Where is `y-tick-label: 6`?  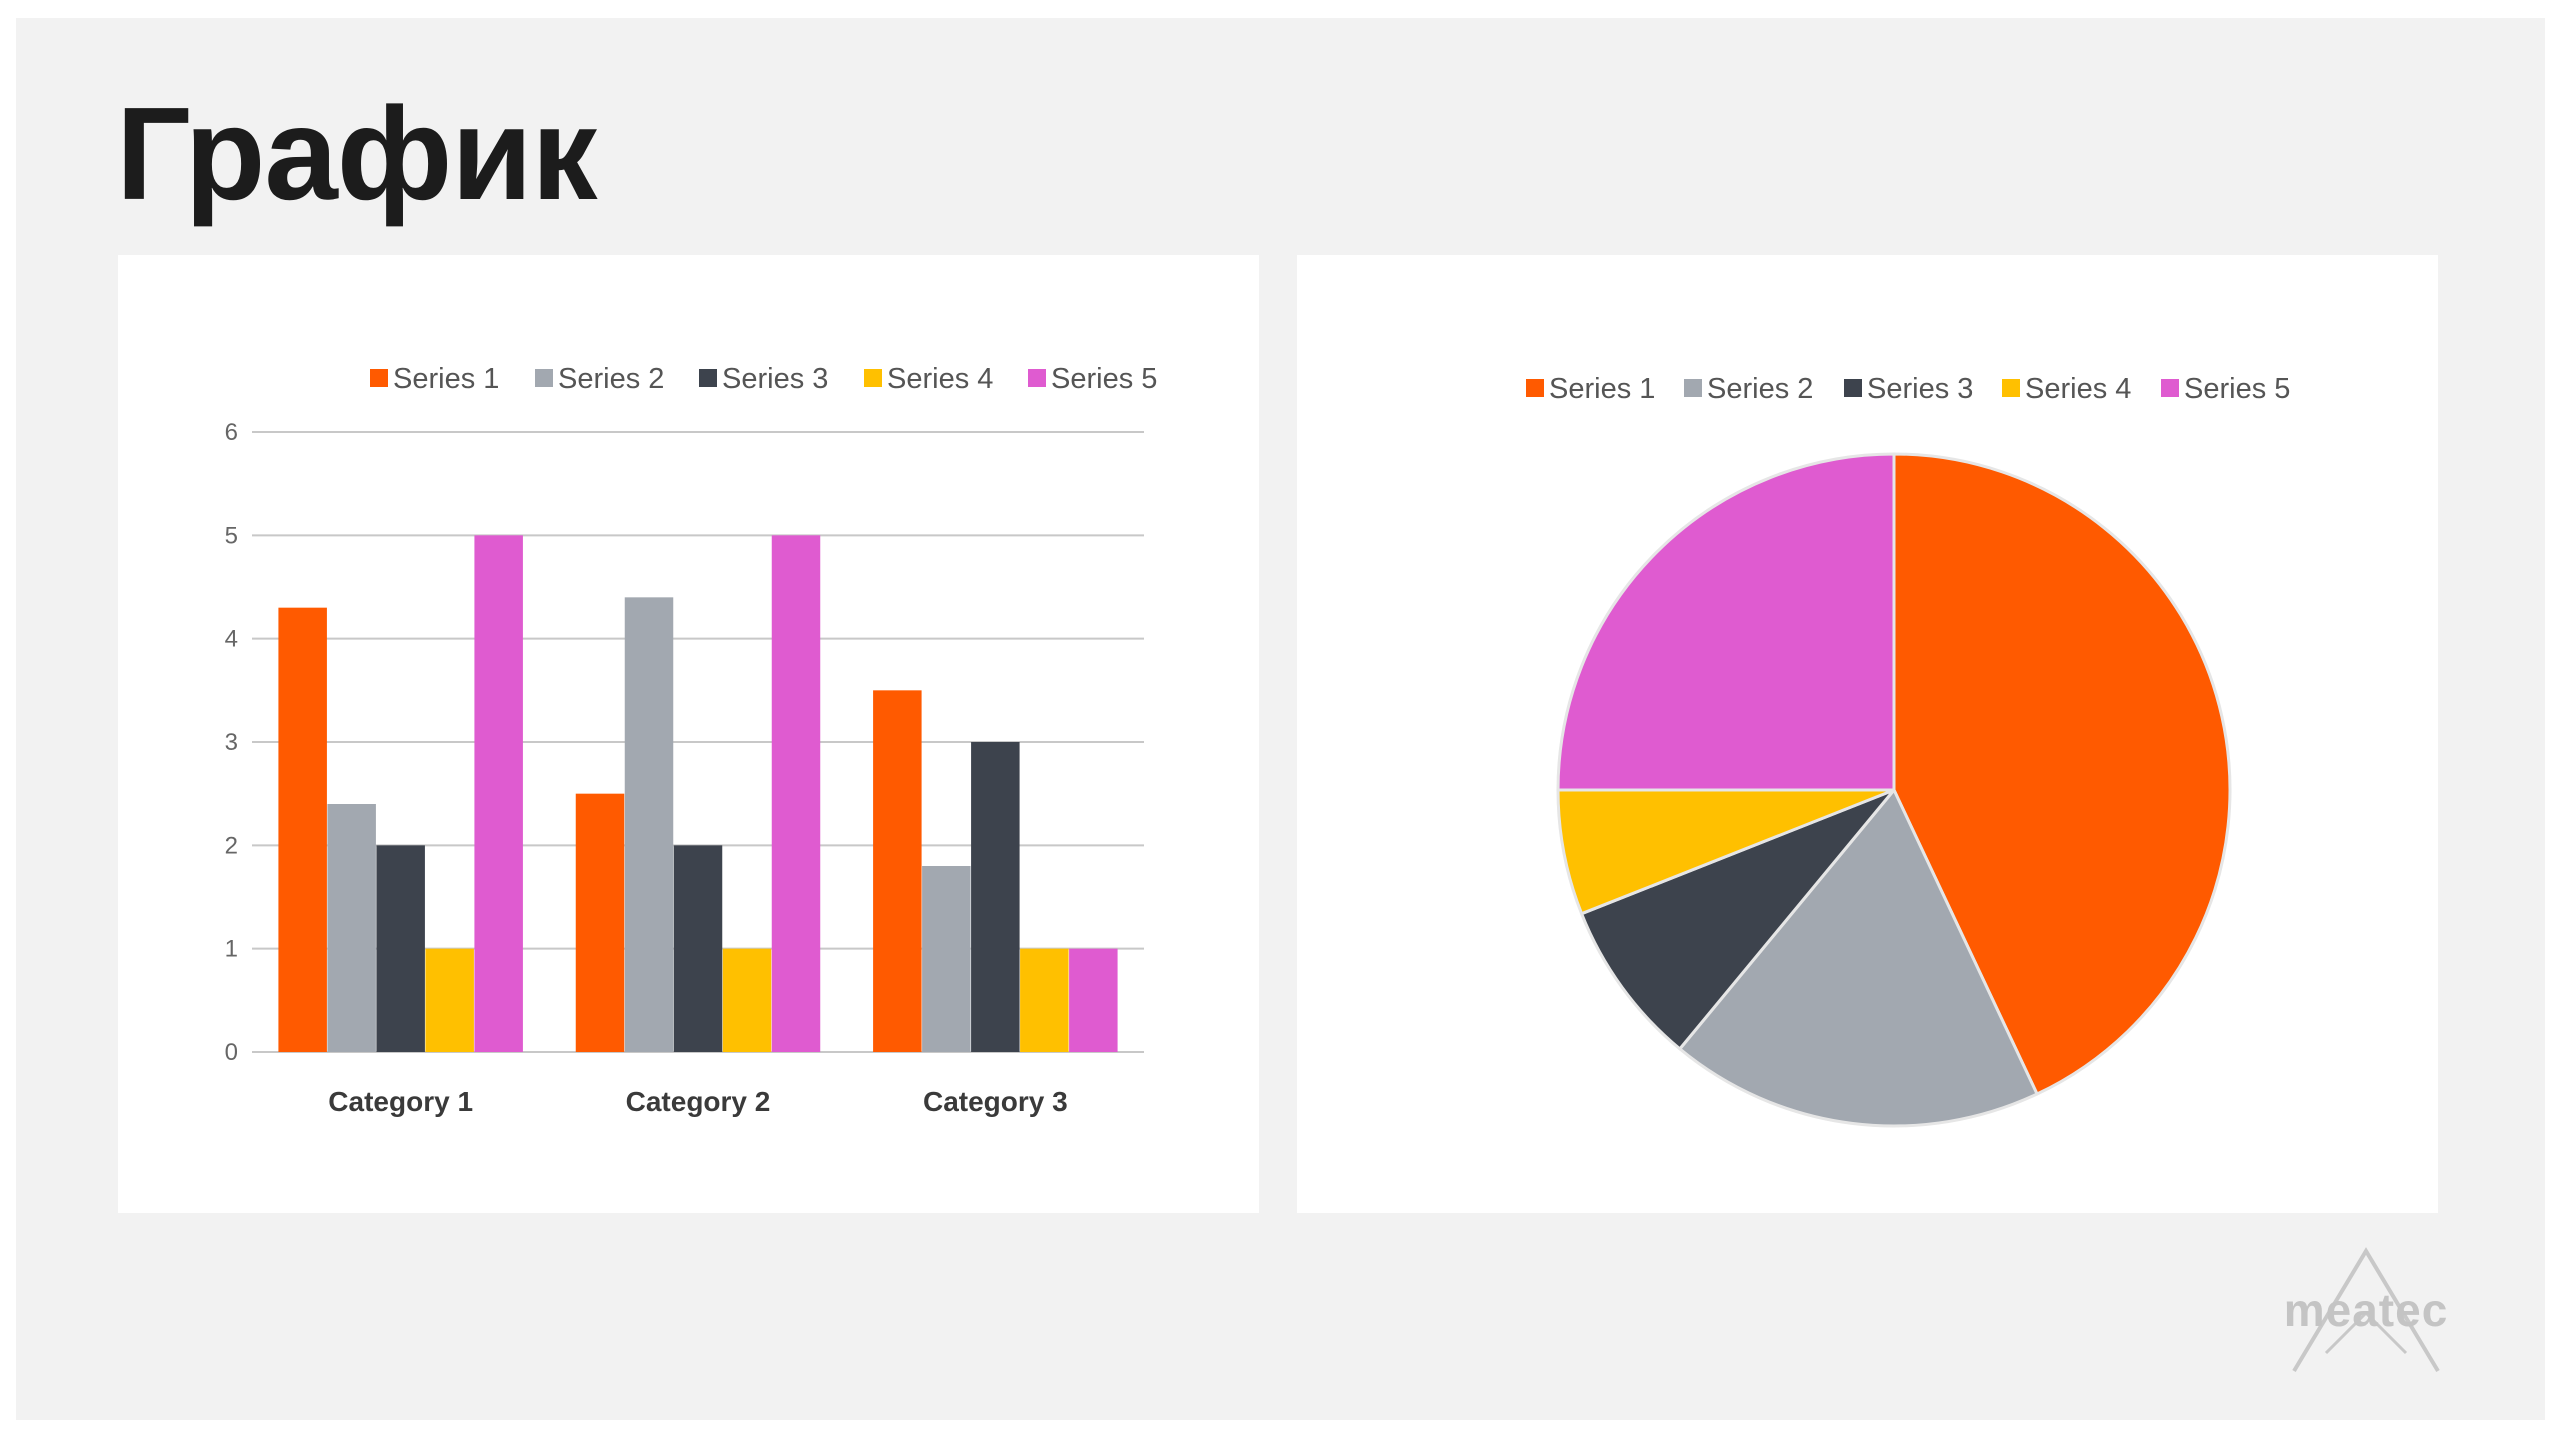 y-tick-label: 6 is located at coordinates (231, 432).